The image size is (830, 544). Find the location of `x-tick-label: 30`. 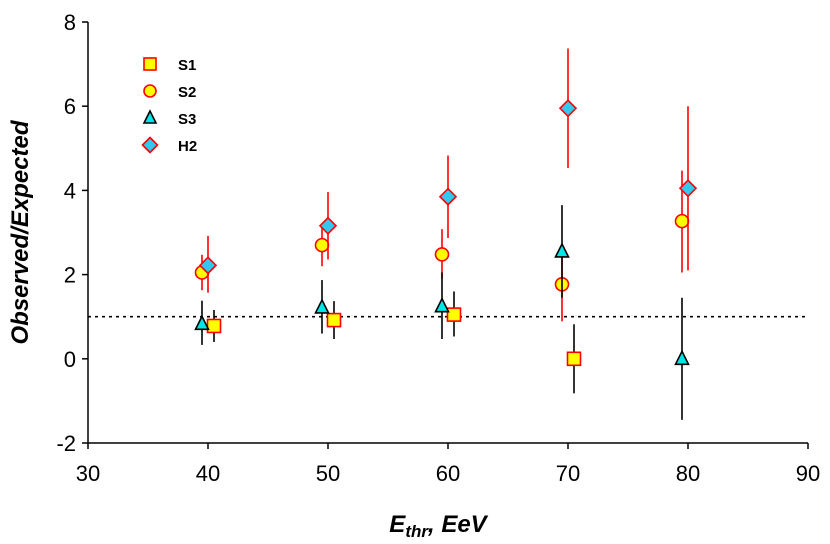

x-tick-label: 30 is located at coordinates (88, 473).